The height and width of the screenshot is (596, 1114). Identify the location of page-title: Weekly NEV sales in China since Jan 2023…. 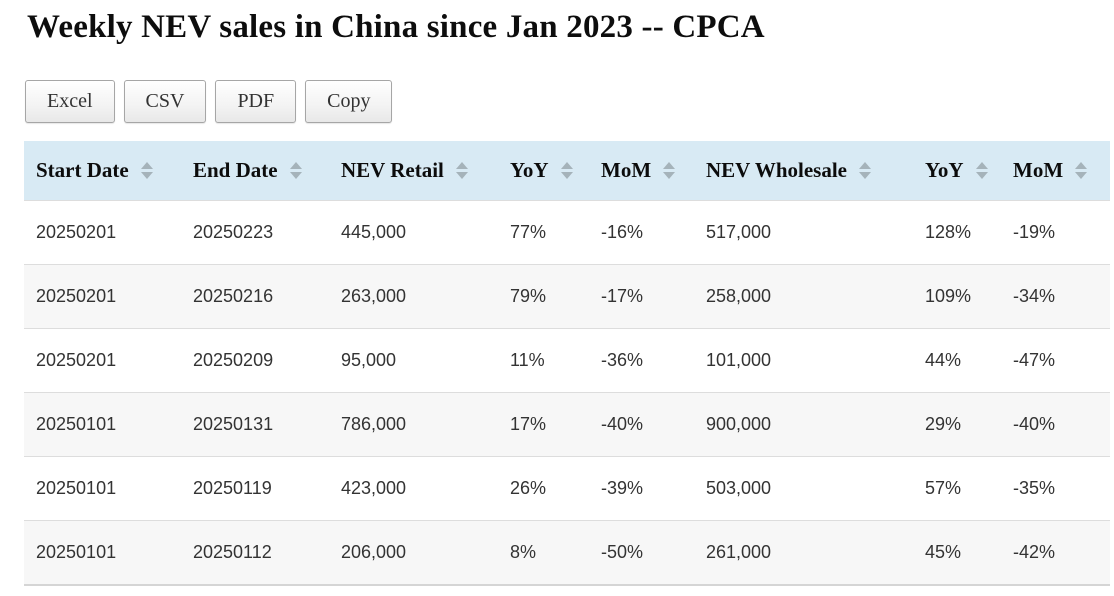
(396, 27).